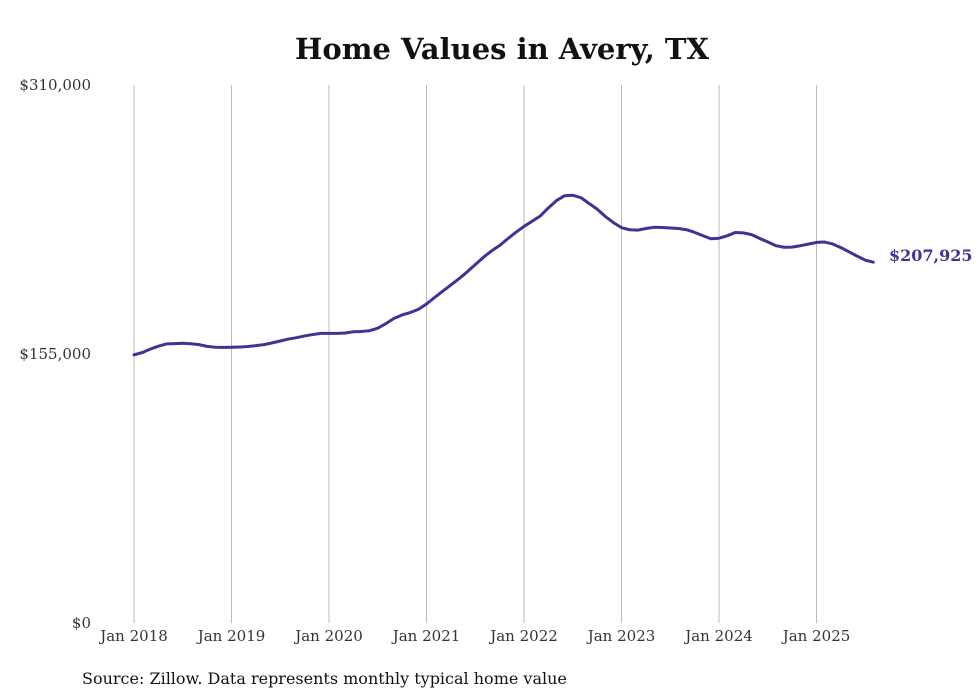 This screenshot has width=980, height=699. I want to click on y-tick-label-155000: $155,000, so click(55, 354).